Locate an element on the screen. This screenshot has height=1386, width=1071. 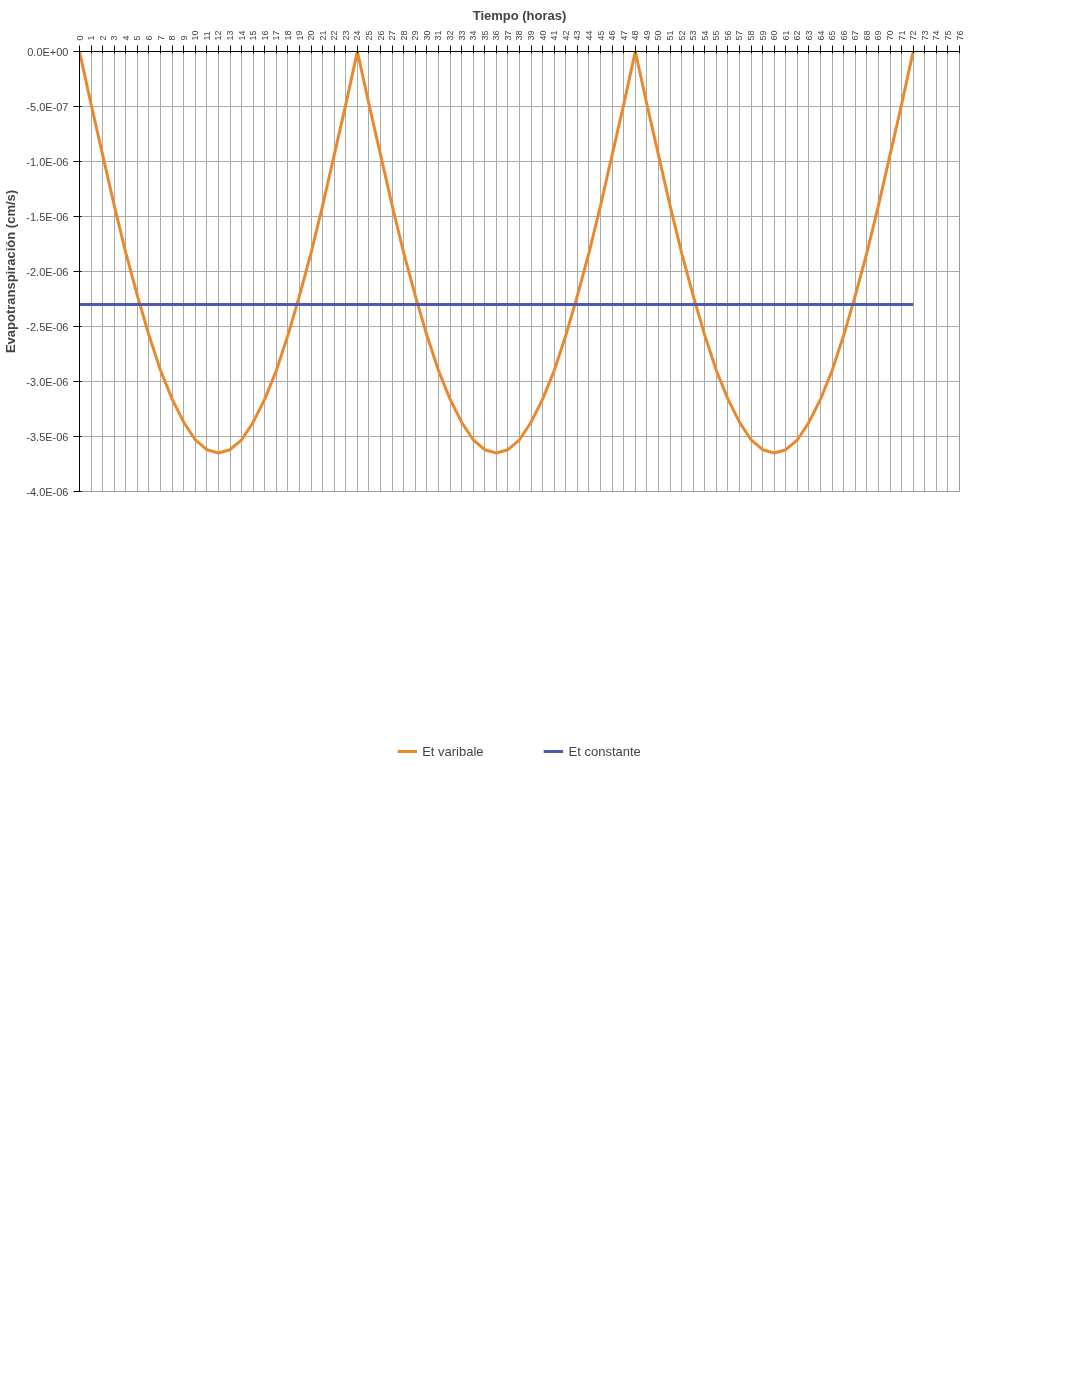
x-tick-label: 30 is located at coordinates (426, 35).